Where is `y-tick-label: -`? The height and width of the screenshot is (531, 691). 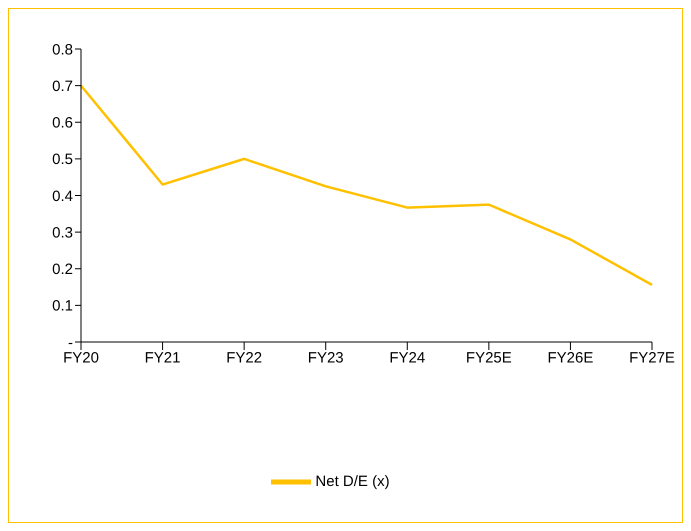
y-tick-label: - is located at coordinates (70, 343).